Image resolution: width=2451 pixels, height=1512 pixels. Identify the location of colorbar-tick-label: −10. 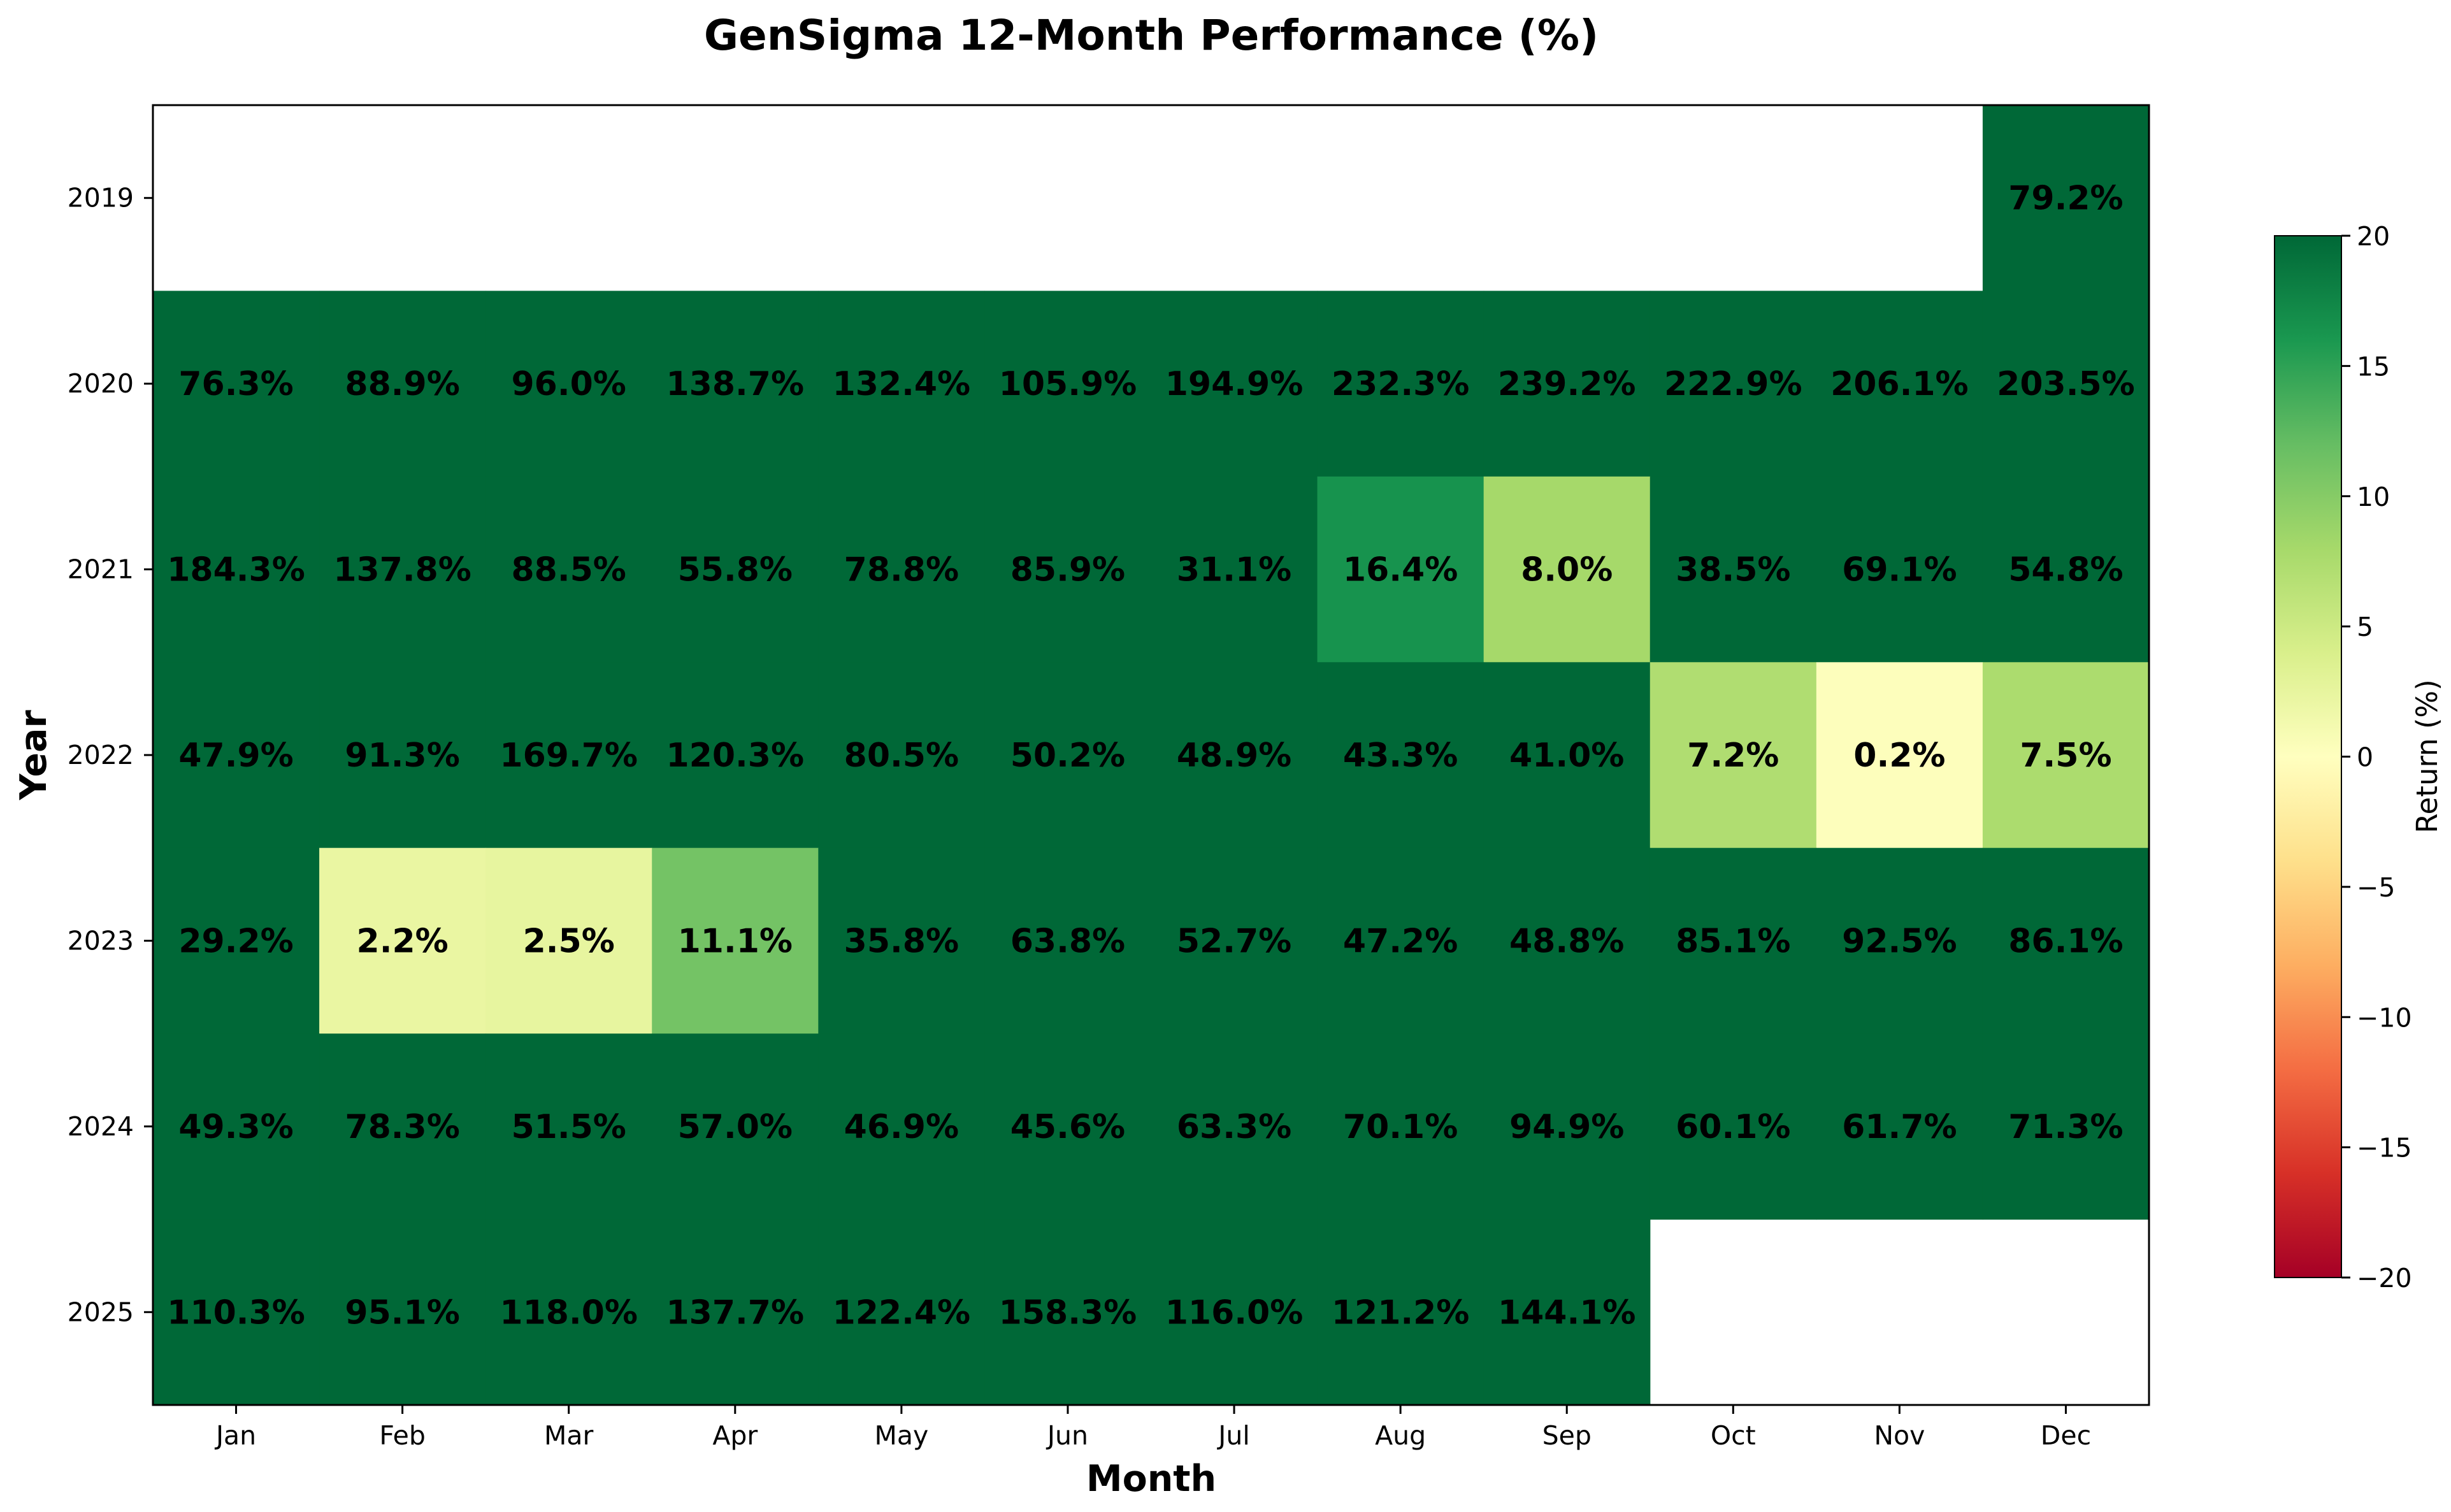
(2384, 1017).